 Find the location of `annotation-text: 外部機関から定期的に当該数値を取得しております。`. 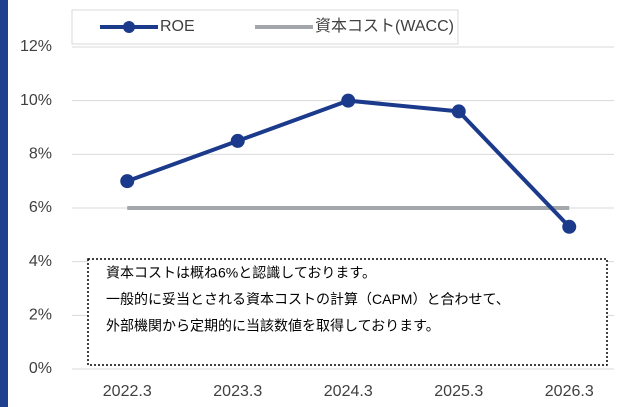

annotation-text: 外部機関から定期的に当該数値を取得しております。 is located at coordinates (273, 326).